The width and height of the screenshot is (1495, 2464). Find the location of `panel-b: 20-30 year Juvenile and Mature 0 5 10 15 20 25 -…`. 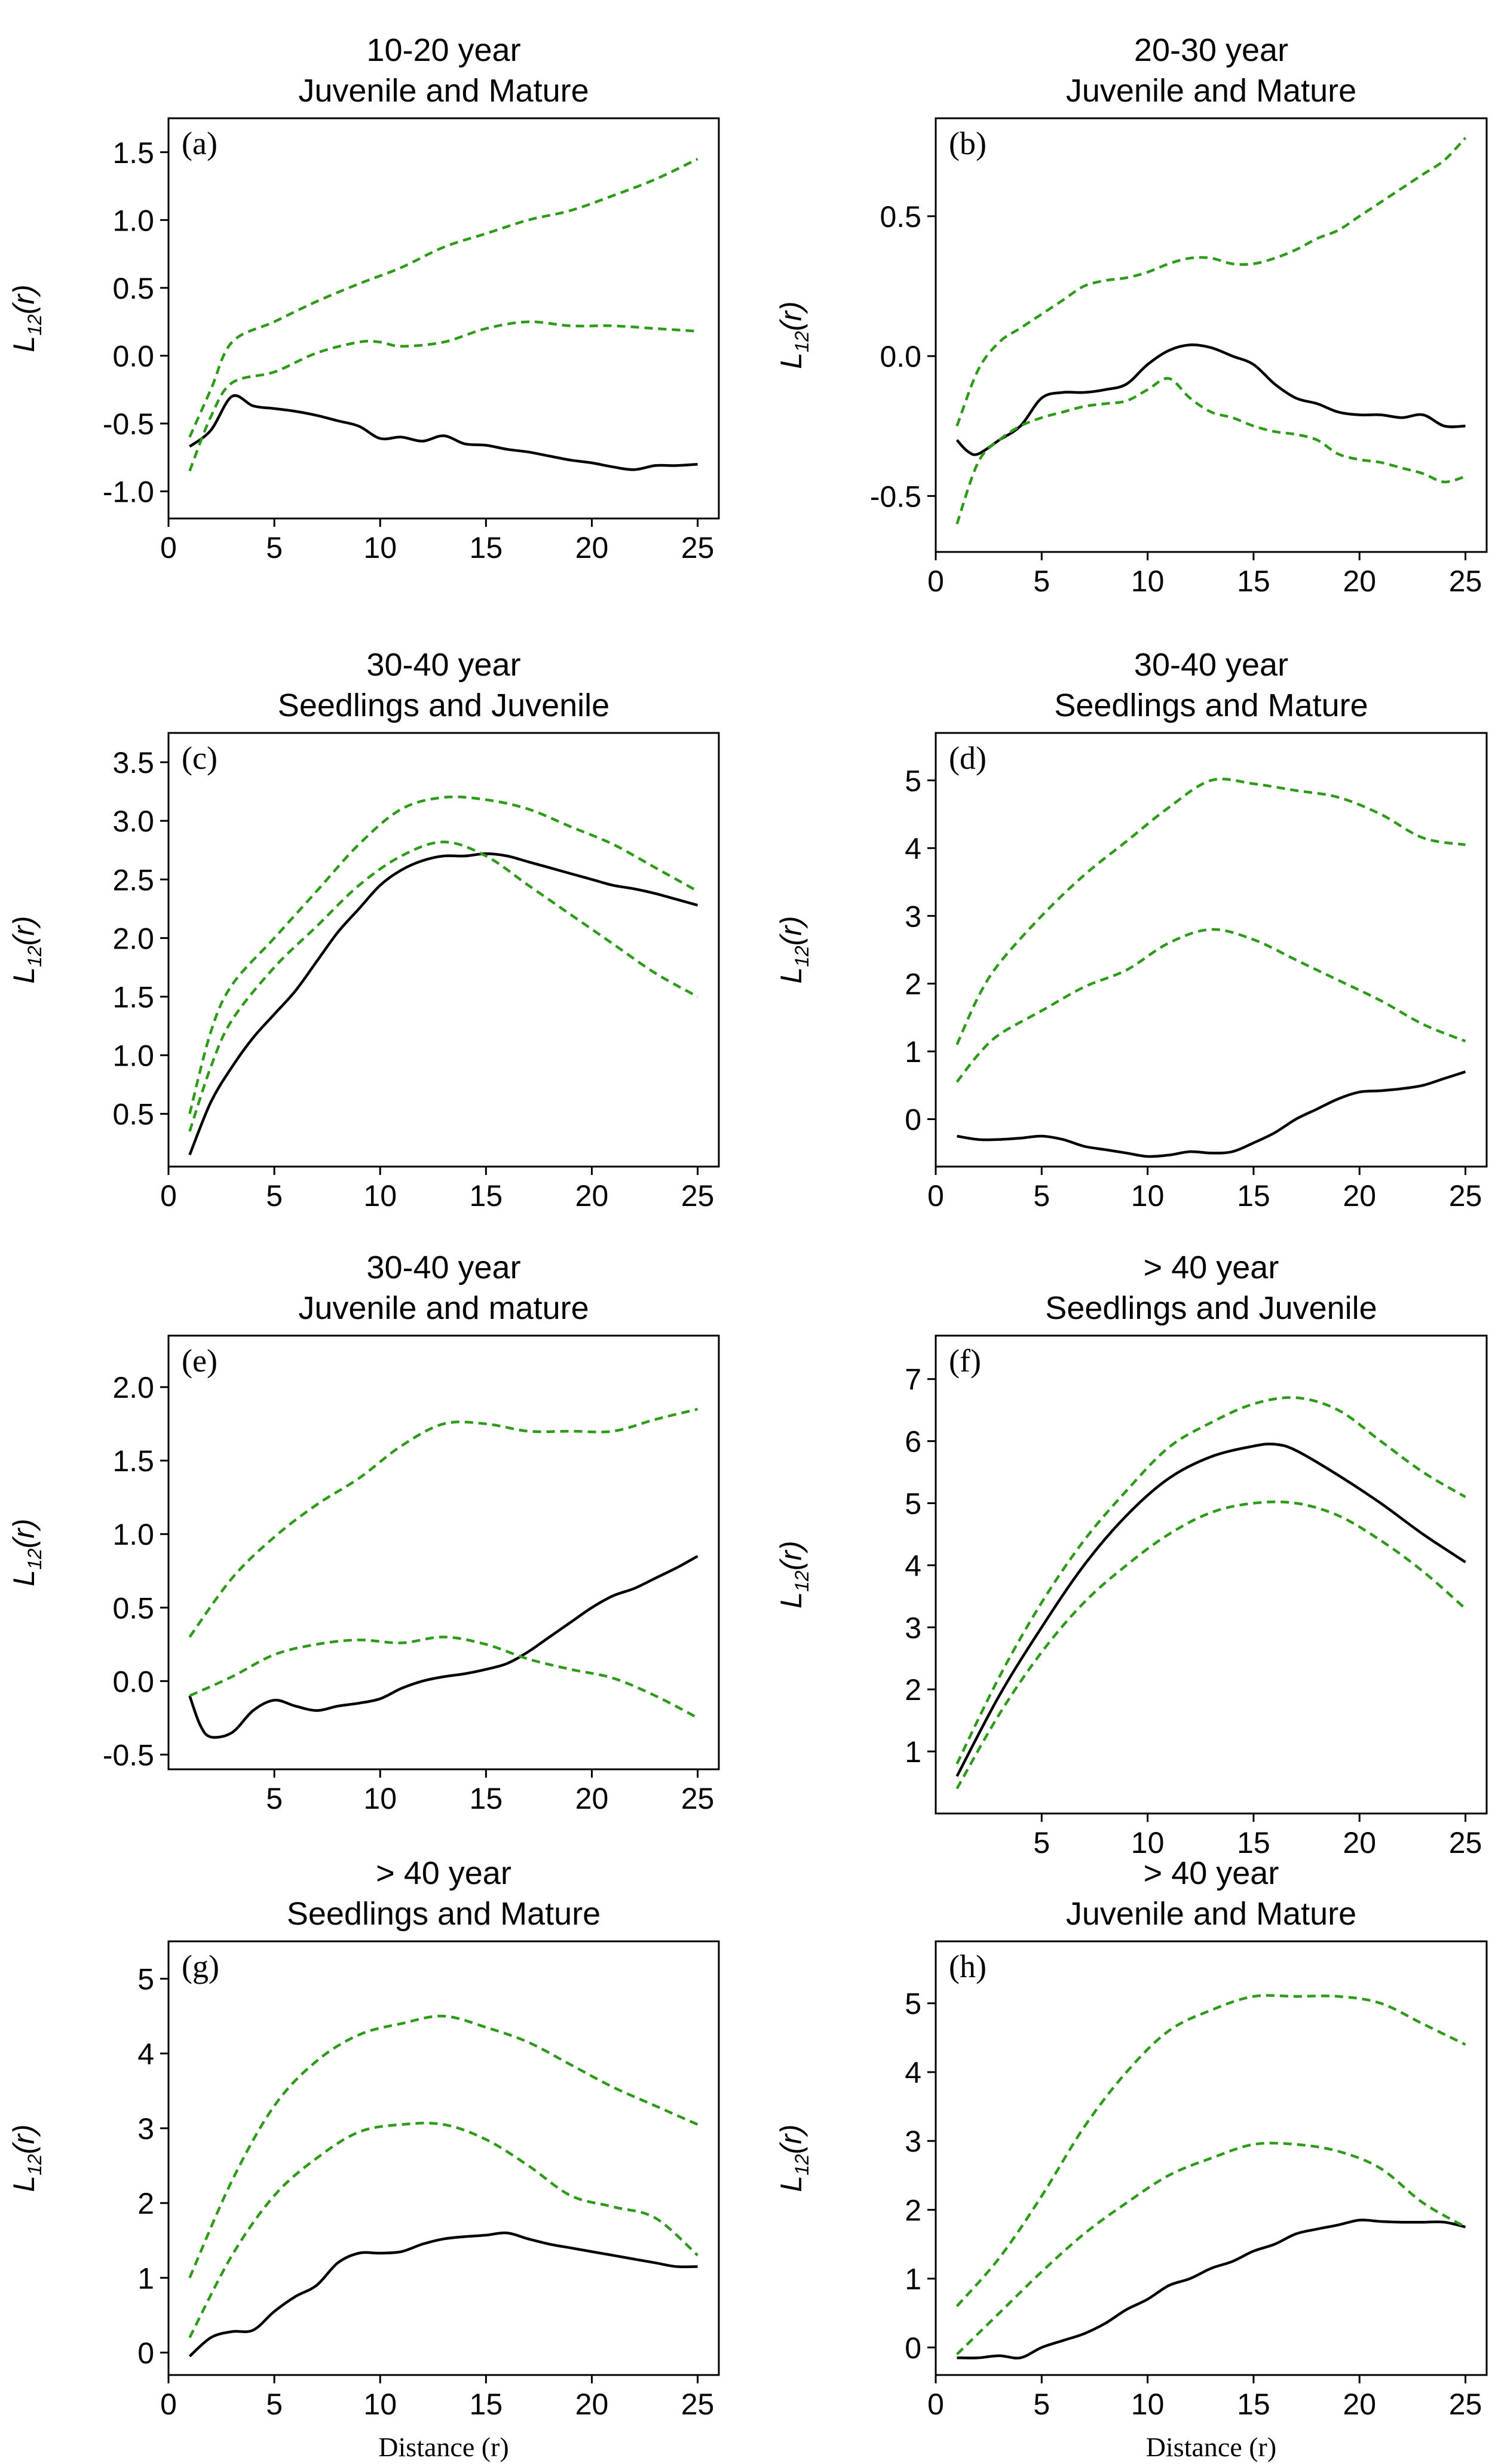

panel-b: 20-30 year Juvenile and Mature 0 5 10 15 20 25 -… is located at coordinates (1131, 315).